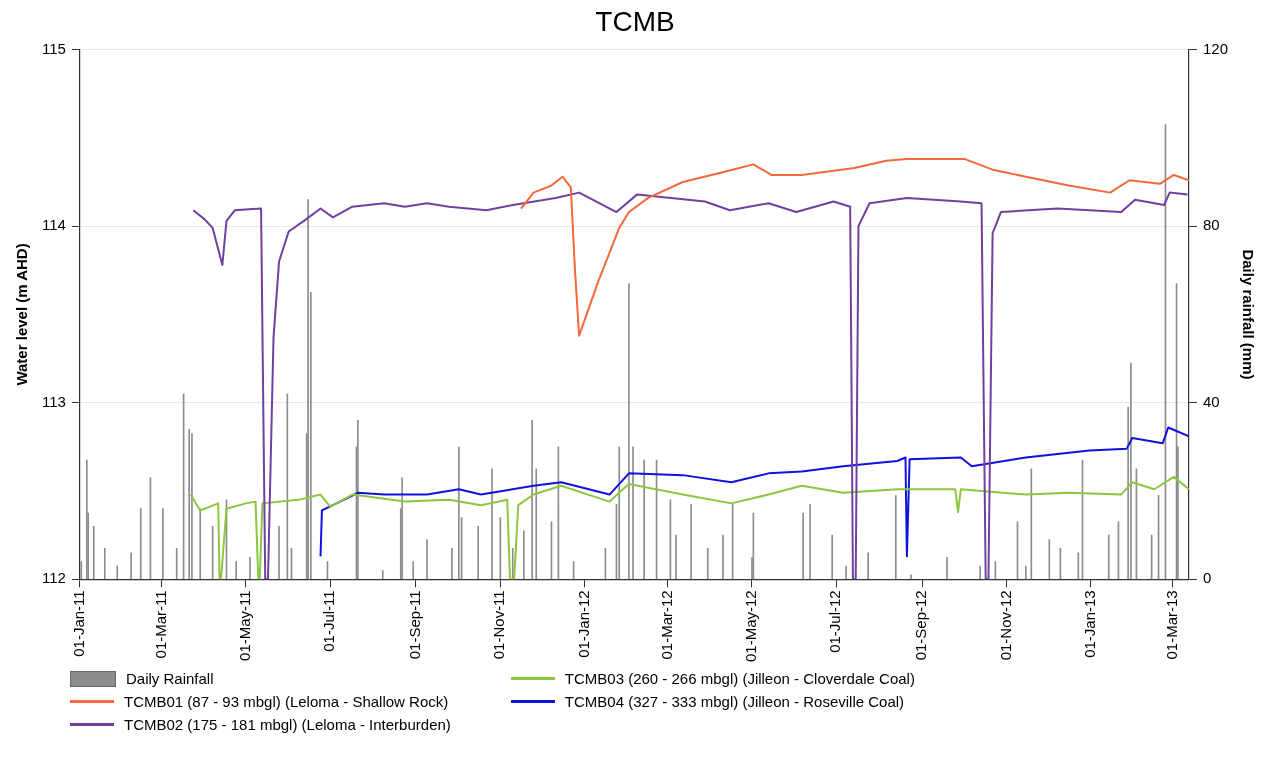 The height and width of the screenshot is (780, 1270). What do you see at coordinates (286, 701) in the screenshot?
I see `legend-label: TCMB01 (87 - 93 mbgl) (Leloma - Shallow Rock)` at bounding box center [286, 701].